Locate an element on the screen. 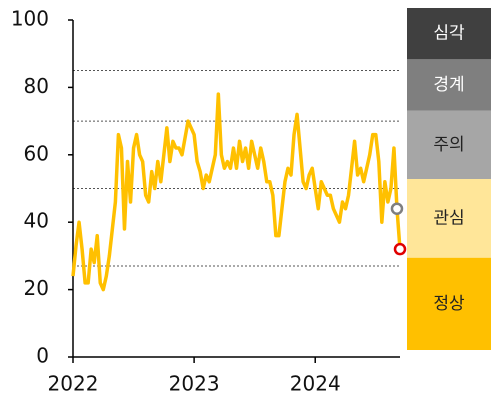  y-tick-label: 0 is located at coordinates (42, 356).